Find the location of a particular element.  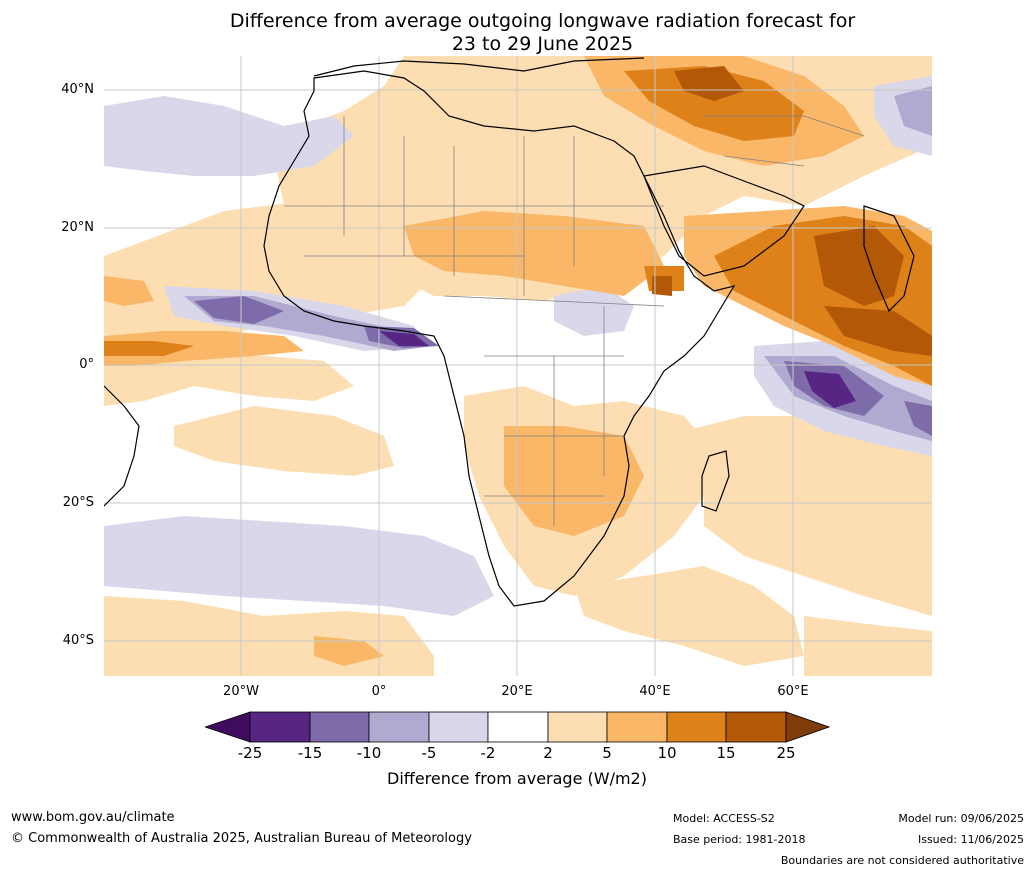

y-label-40s: 40°S is located at coordinates (78, 640).